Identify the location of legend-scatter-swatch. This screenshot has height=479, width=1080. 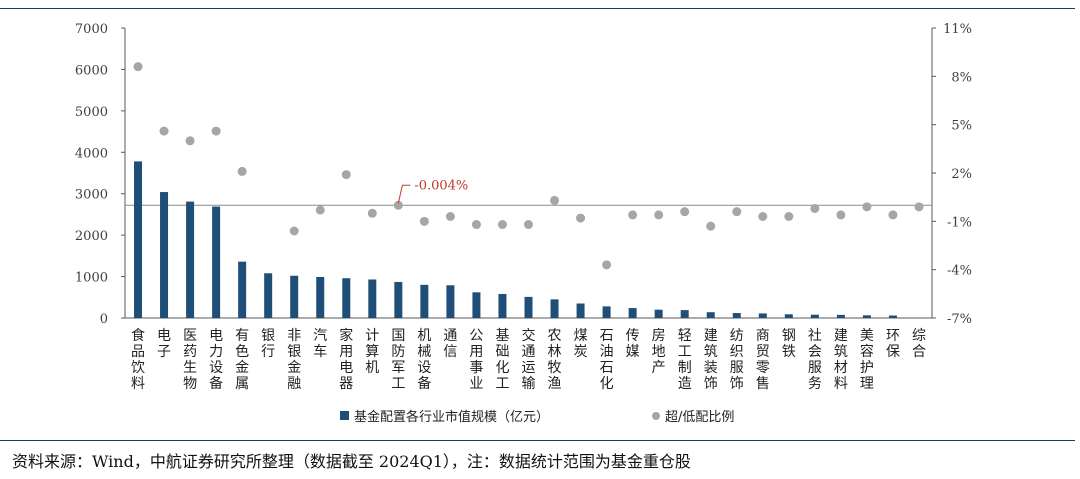
(656, 416).